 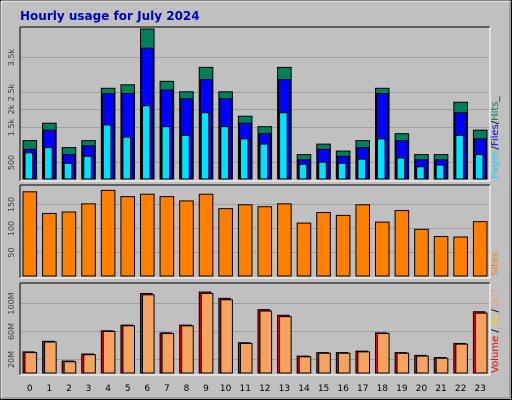 What do you see at coordinates (206, 389) in the screenshot?
I see `xtick-label-9: 9` at bounding box center [206, 389].